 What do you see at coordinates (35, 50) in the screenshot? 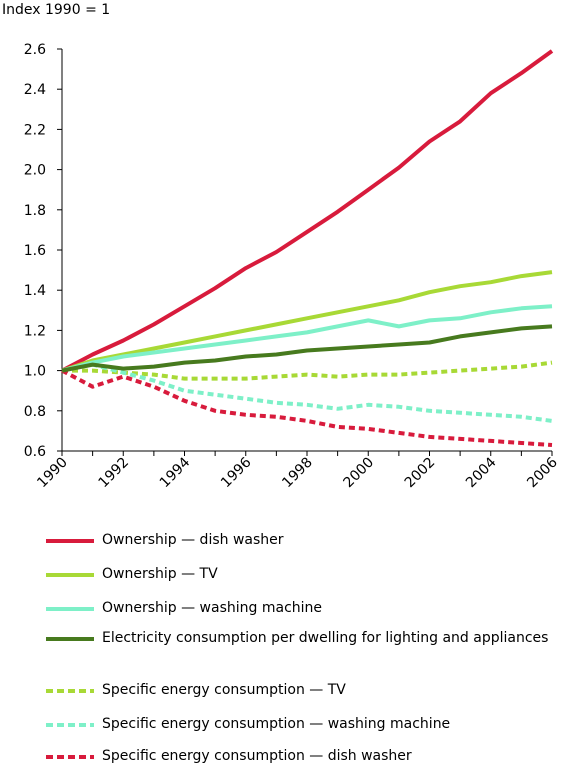
I see `y-tick-label: 2.6` at bounding box center [35, 50].